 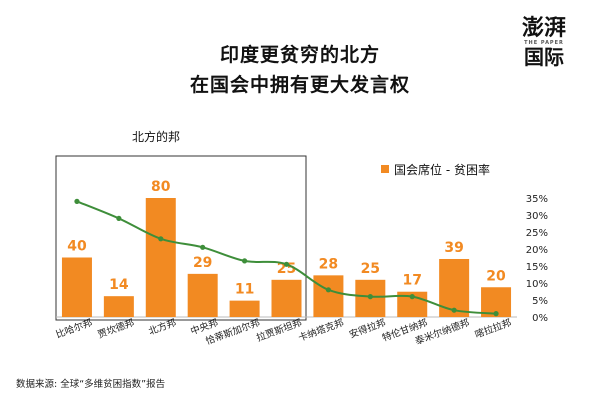 What do you see at coordinates (91, 384) in the screenshot?
I see `data-source: 数据来源: 全球“多维贫困指数”报告` at bounding box center [91, 384].